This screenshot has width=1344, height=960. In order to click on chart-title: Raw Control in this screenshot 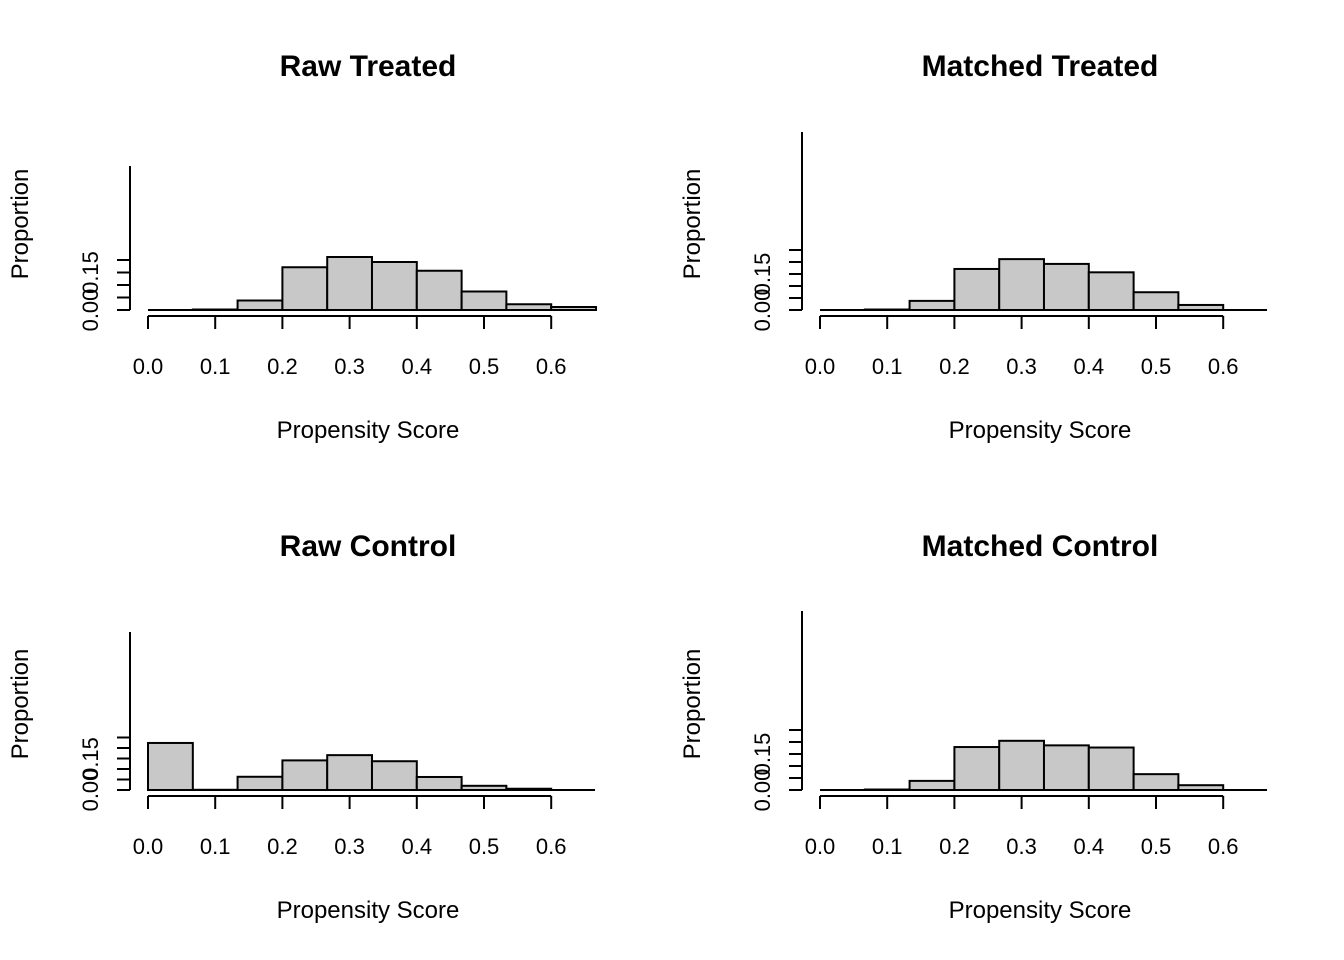, I will do `click(368, 546)`.